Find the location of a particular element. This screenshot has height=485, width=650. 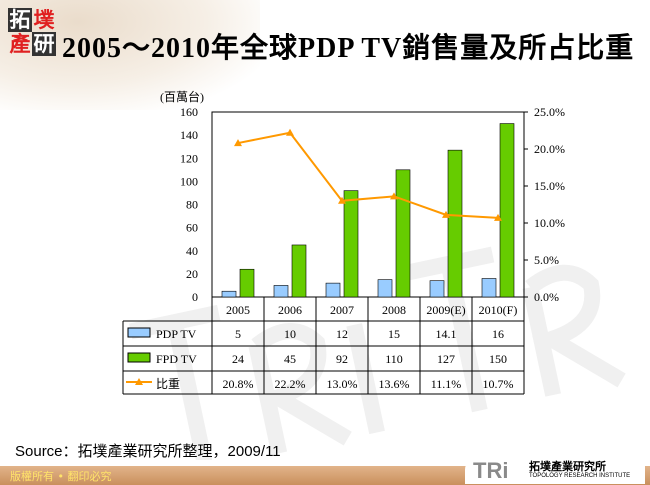

legend-label: PDP TV is located at coordinates (176, 334).